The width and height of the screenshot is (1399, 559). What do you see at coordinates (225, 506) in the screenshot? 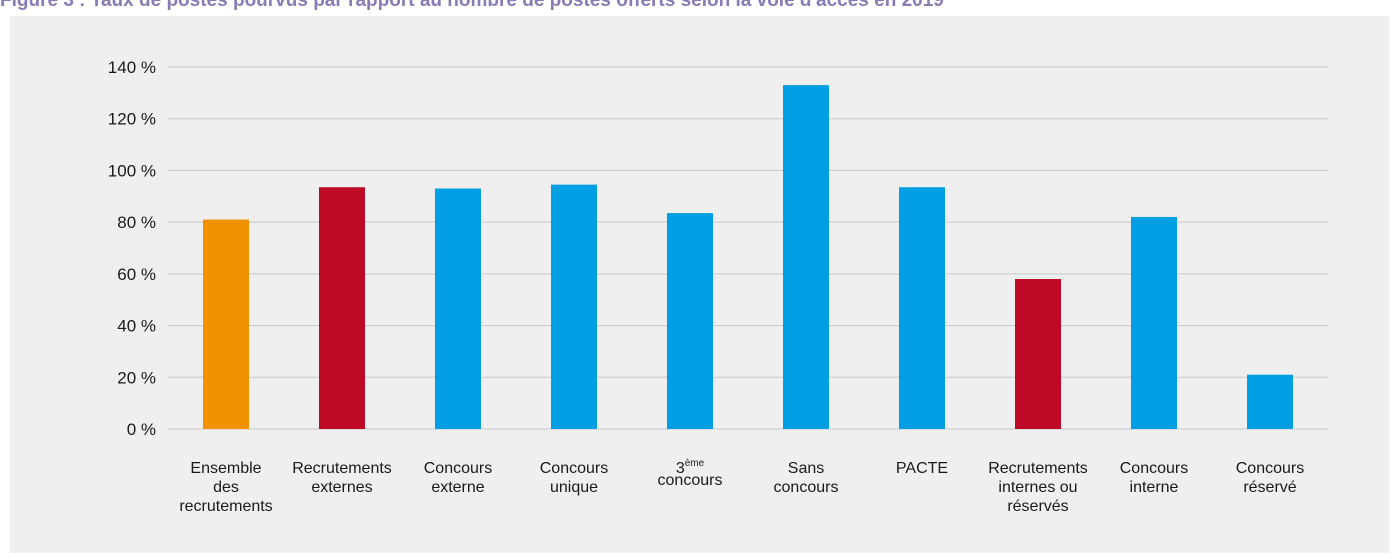
I see `x-category-label-line: recrutements` at bounding box center [225, 506].